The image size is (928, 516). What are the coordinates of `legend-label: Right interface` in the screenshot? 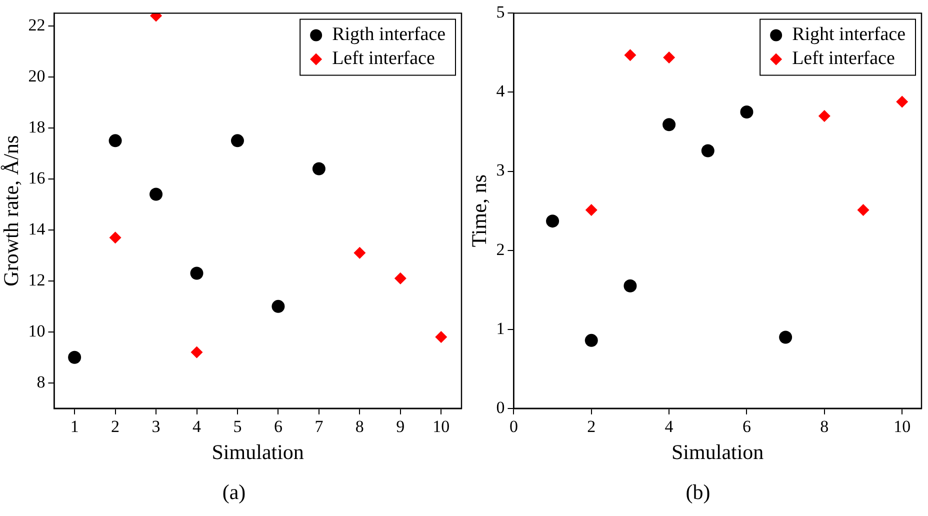 It's located at (849, 35).